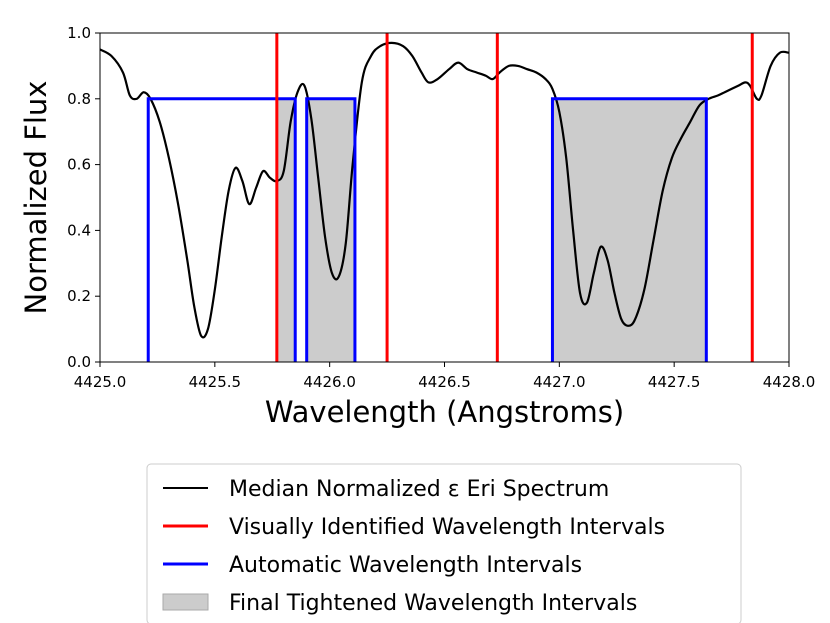  What do you see at coordinates (79, 296) in the screenshot?
I see `y-tick-label: 0.2` at bounding box center [79, 296].